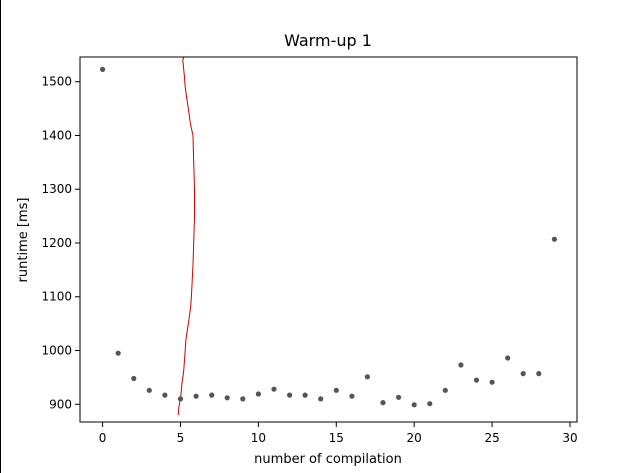  Describe the element at coordinates (181, 438) in the screenshot. I see `x-tick-label: 5` at that location.